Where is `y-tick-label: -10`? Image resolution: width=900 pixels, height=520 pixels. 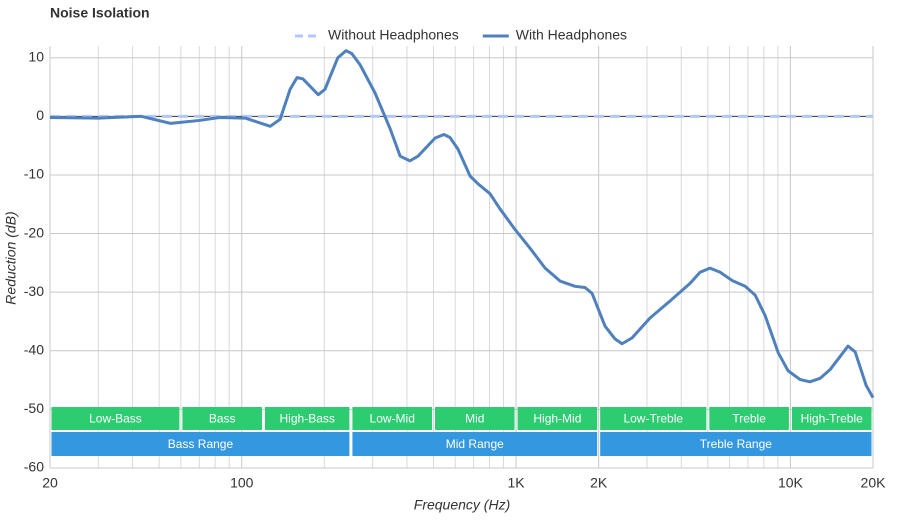
y-tick-label: -10 is located at coordinates (34, 174).